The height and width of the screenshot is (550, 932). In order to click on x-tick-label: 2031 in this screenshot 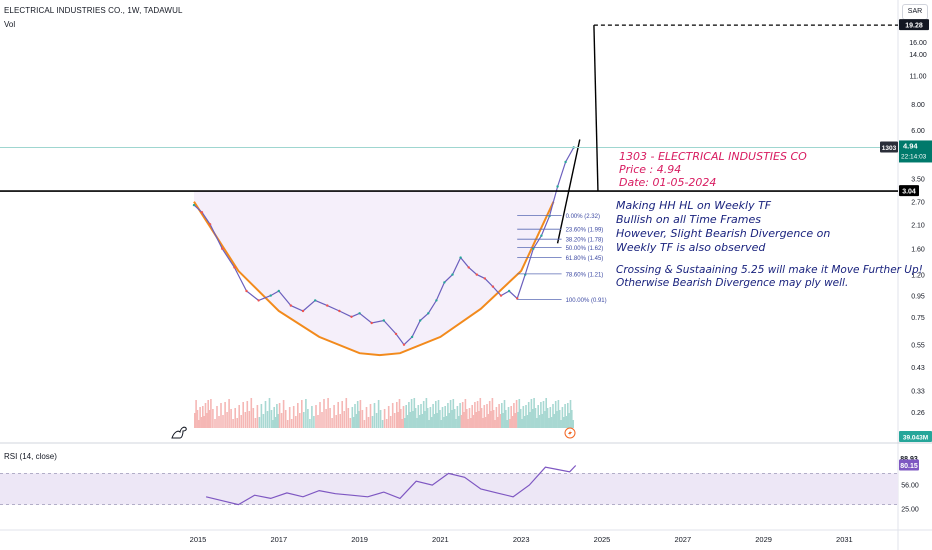, I will do `click(844, 539)`.